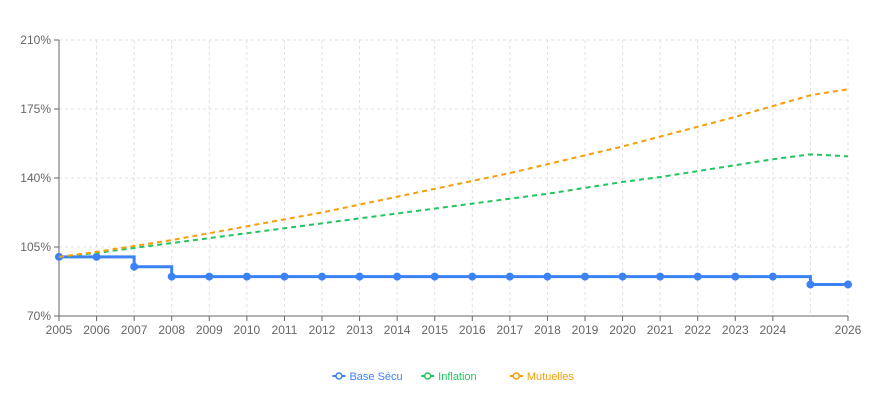 The height and width of the screenshot is (410, 869). Describe the element at coordinates (96, 330) in the screenshot. I see `x-tick-label: 2006` at that location.